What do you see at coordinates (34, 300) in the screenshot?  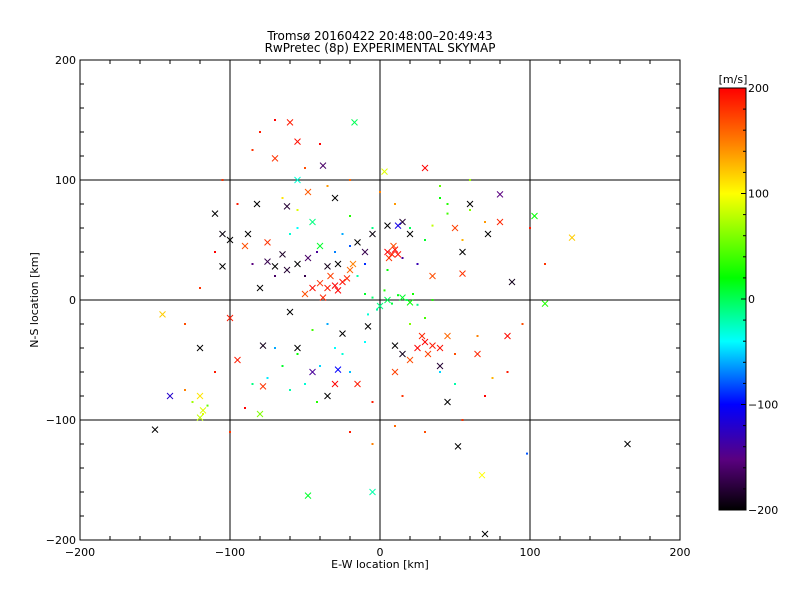 I see `y-axis-label: N-S location [km]` at bounding box center [34, 300].